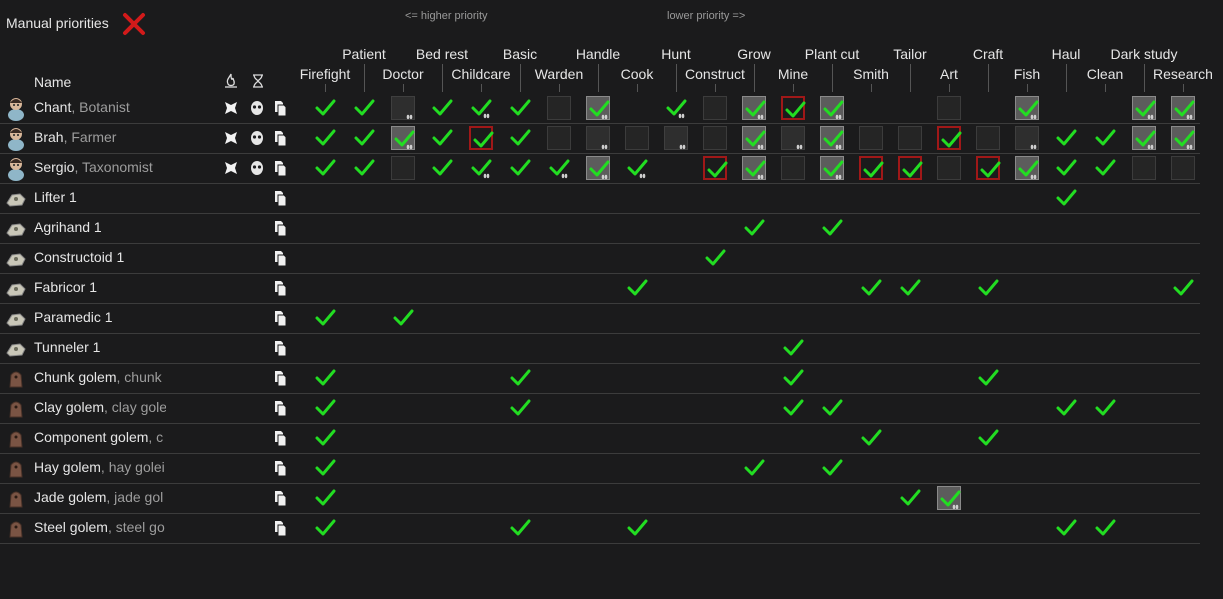 This screenshot has width=1223, height=599. I want to click on close-icon, so click(134, 24).